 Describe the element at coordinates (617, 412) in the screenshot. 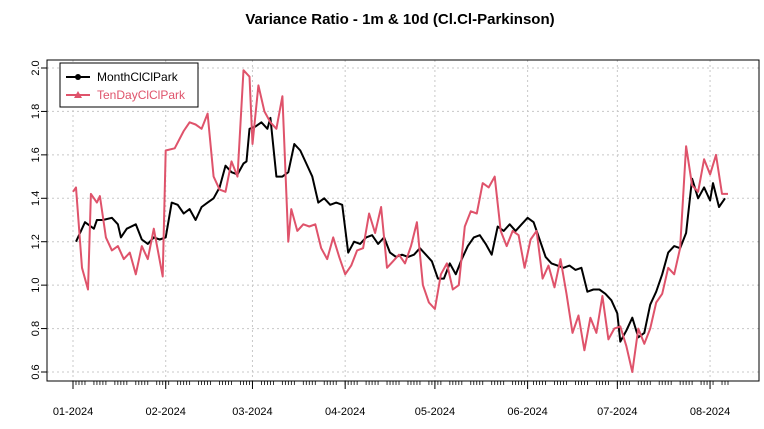

I see `x-tick-label: 07-2024` at that location.